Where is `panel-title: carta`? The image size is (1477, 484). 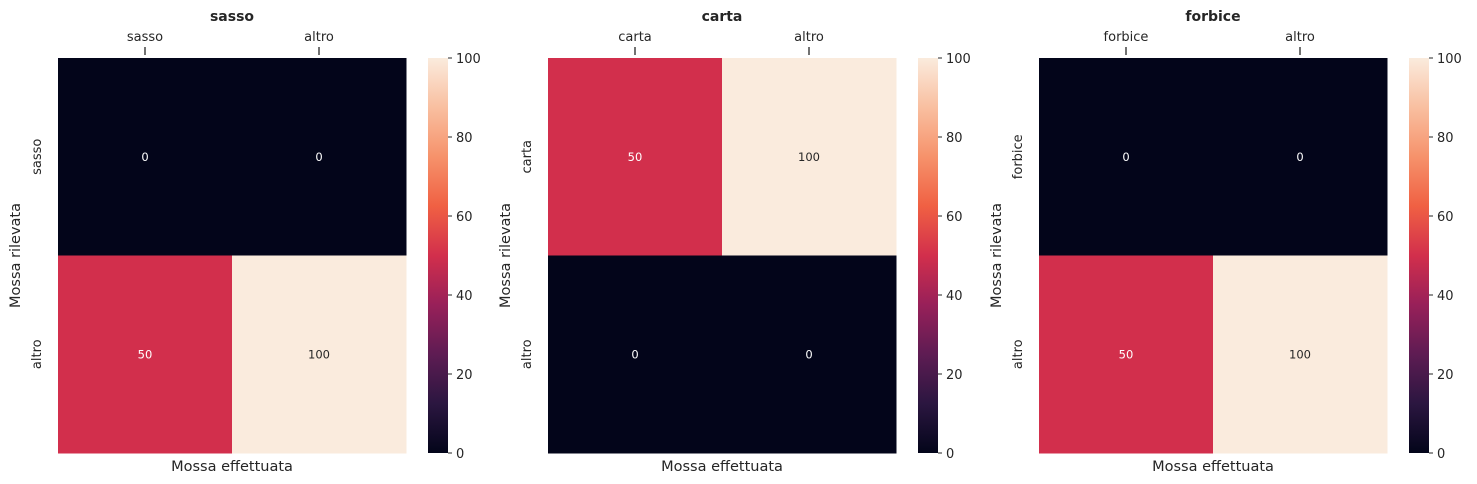
panel-title: carta is located at coordinates (722, 17).